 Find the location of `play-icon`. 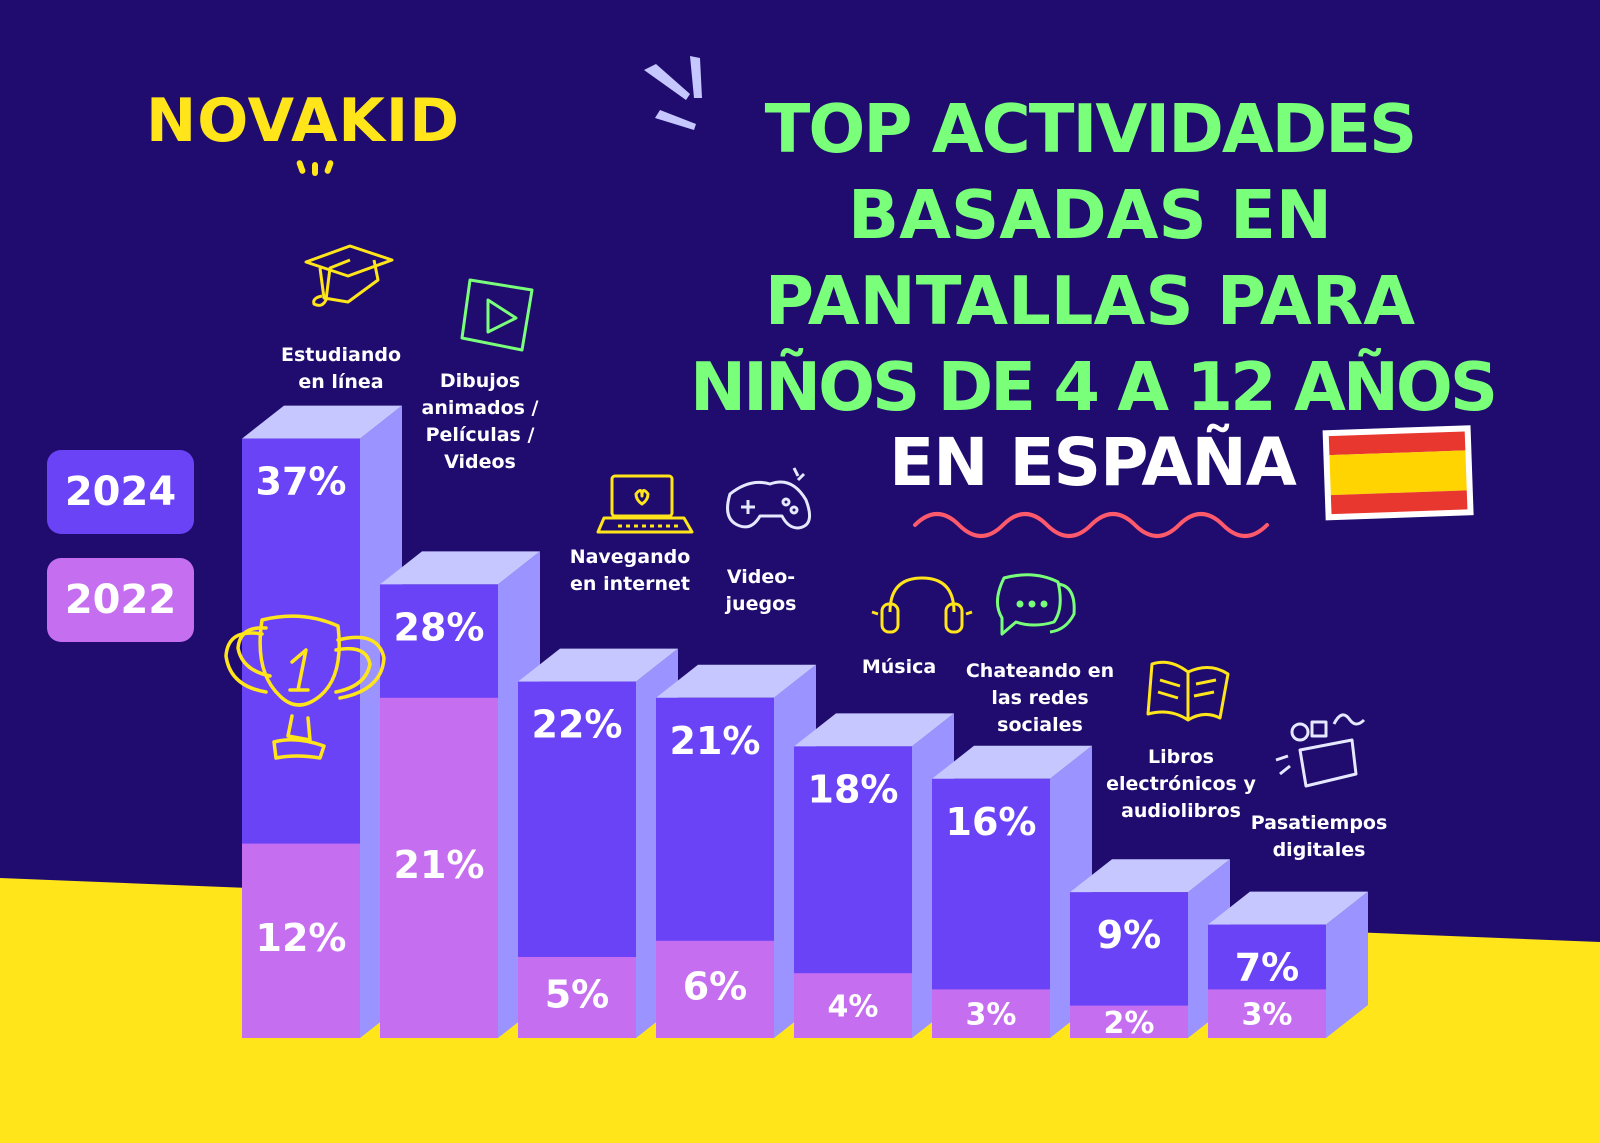

play-icon is located at coordinates (497, 315).